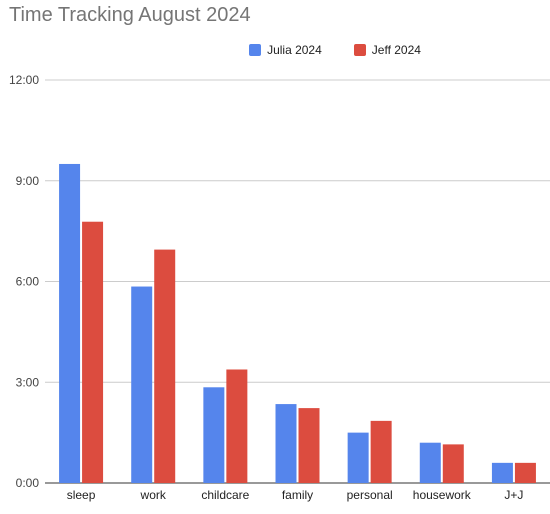 The width and height of the screenshot is (550, 514). Describe the element at coordinates (381, 451) in the screenshot. I see `bar-personal-jeff` at that location.